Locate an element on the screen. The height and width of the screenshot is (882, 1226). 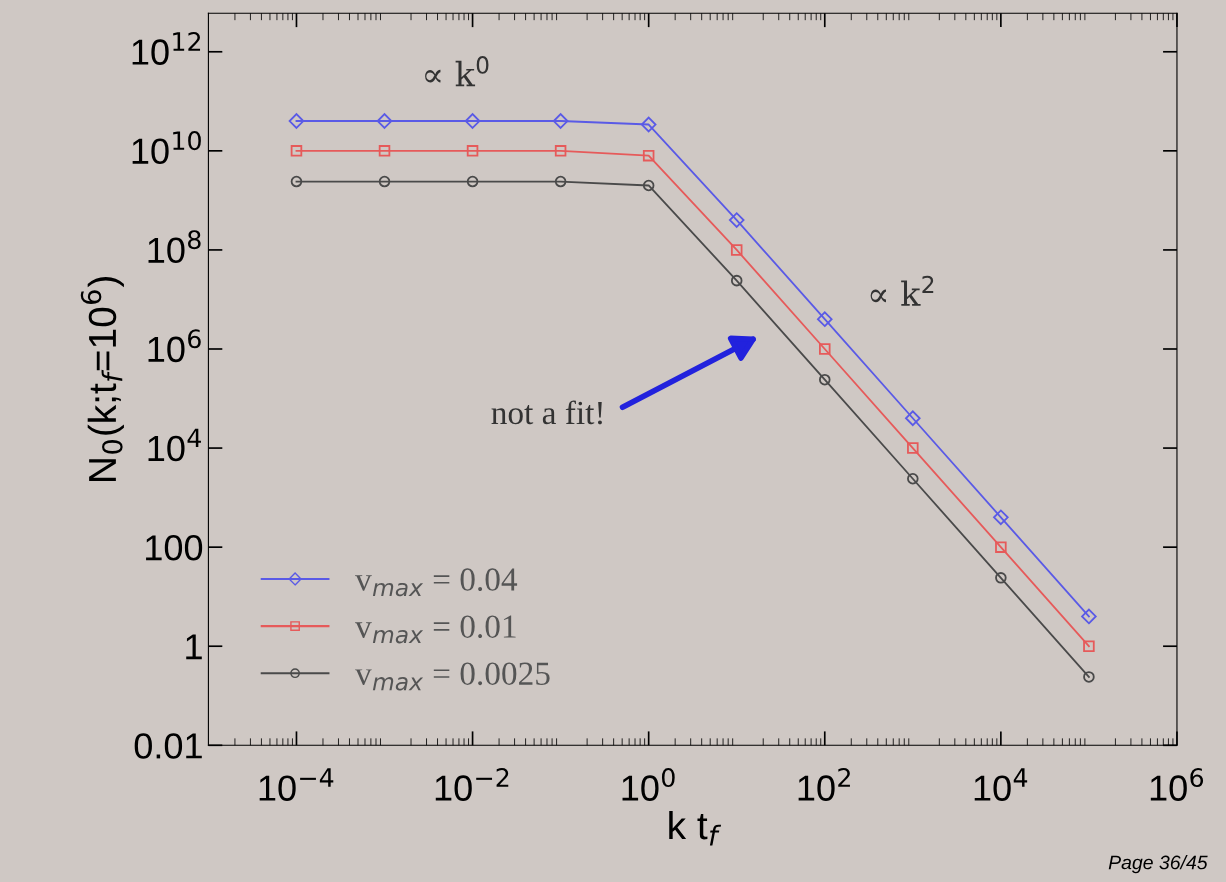
legend-label: v$_{max}$ = 0.04 is located at coordinates (436, 582).